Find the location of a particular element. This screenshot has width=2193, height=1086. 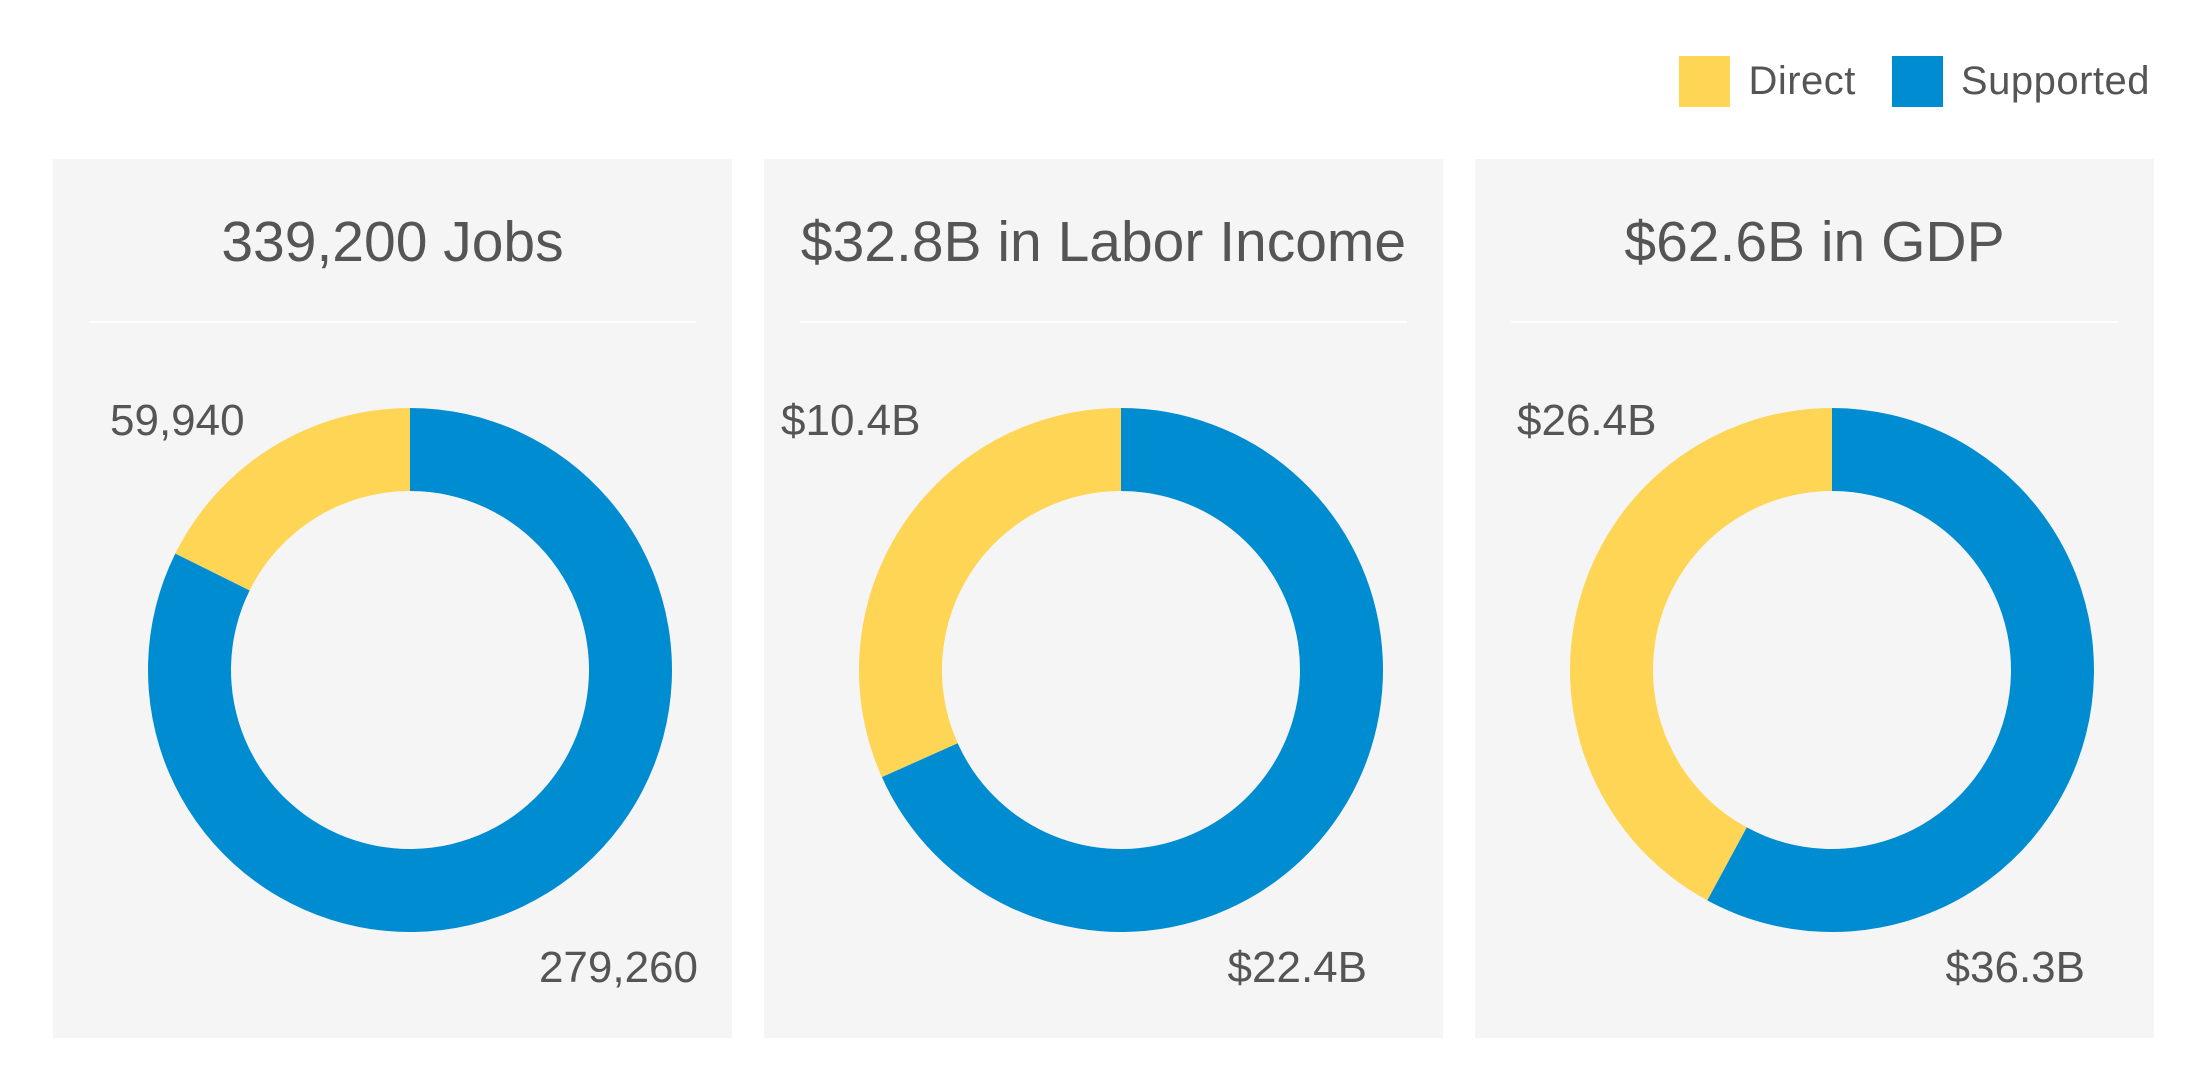

slice-label-direct: $10.4B is located at coordinates (850, 420).